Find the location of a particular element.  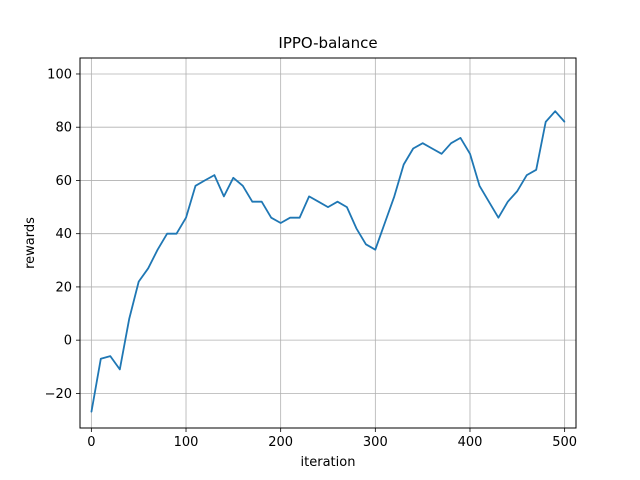

x-axis-ticks: 0 100 200 300 400 500 is located at coordinates (332, 439).